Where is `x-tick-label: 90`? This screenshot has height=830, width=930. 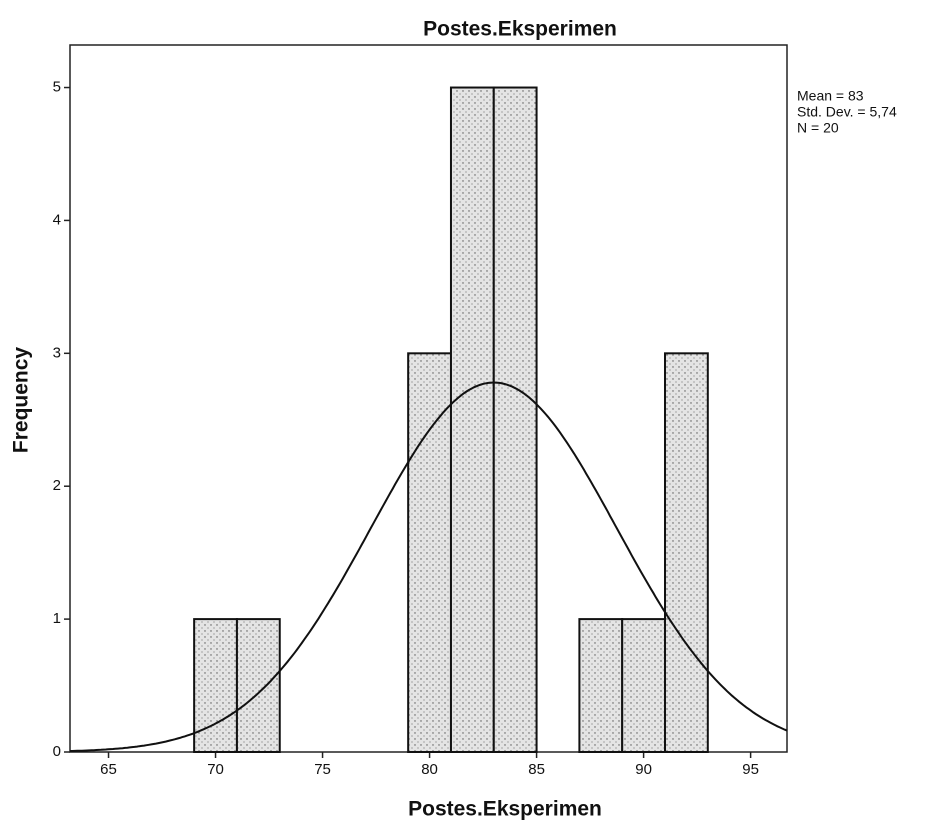
x-tick-label: 90 is located at coordinates (643, 769).